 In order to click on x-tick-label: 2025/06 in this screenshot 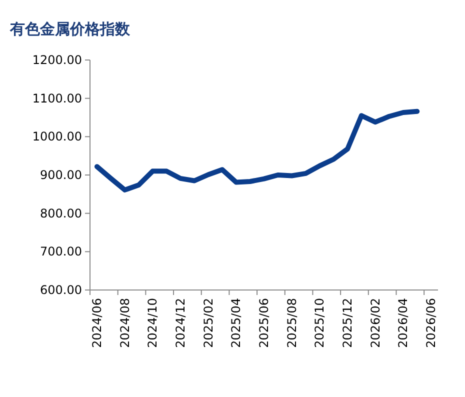, I will do `click(264, 323)`.